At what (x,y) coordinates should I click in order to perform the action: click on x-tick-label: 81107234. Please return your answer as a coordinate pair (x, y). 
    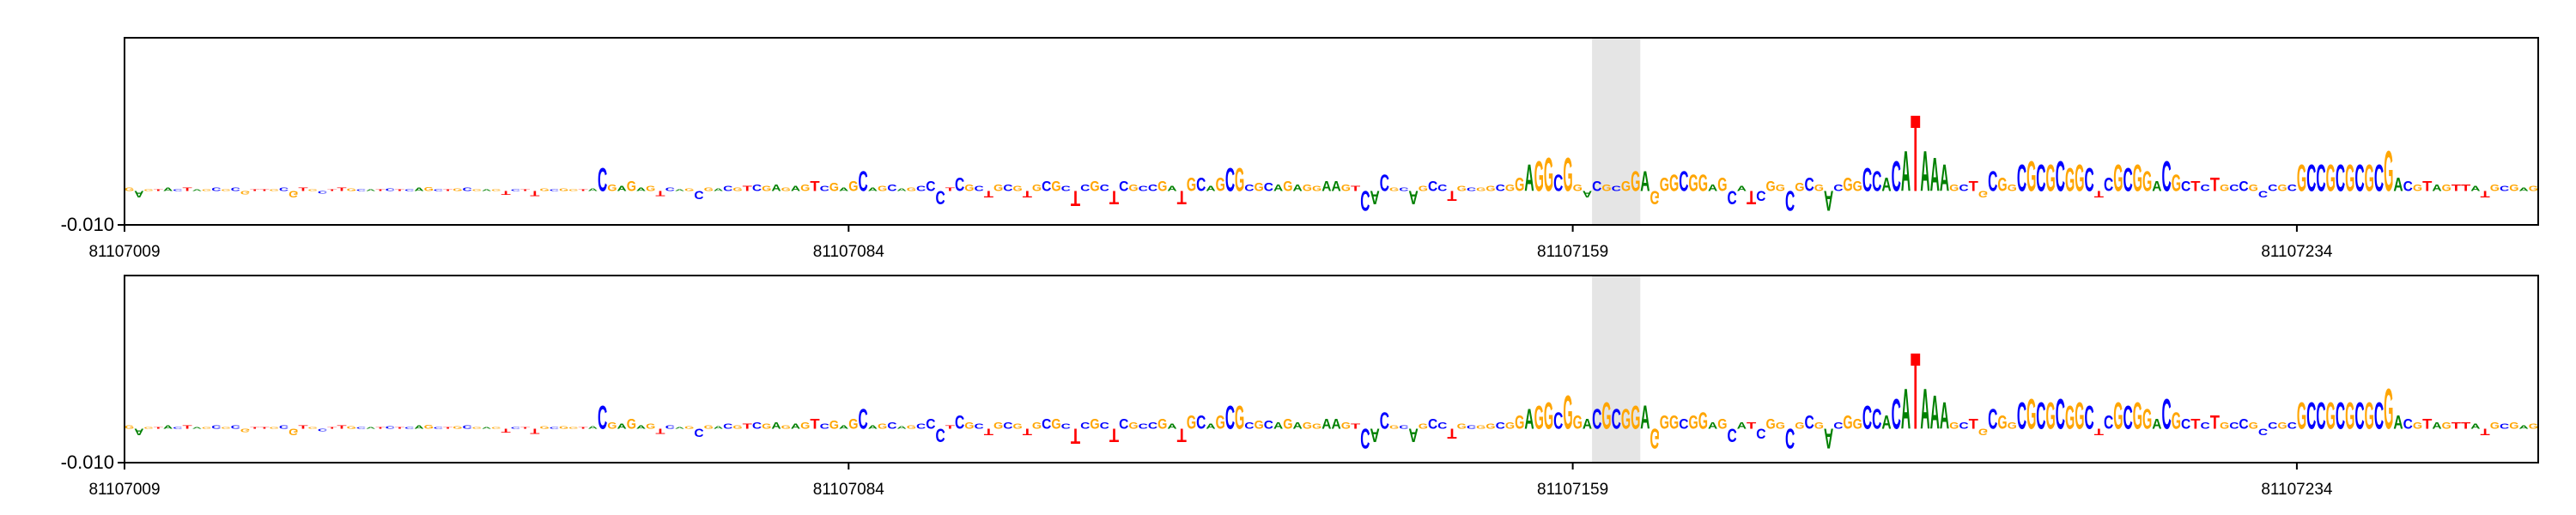
    Looking at the image, I should click on (2297, 252).